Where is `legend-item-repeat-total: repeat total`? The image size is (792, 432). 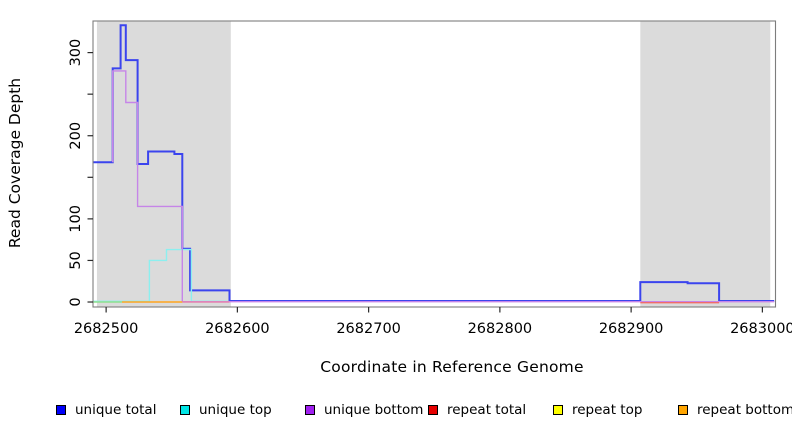
legend-item-repeat-total: repeat total is located at coordinates (477, 410).